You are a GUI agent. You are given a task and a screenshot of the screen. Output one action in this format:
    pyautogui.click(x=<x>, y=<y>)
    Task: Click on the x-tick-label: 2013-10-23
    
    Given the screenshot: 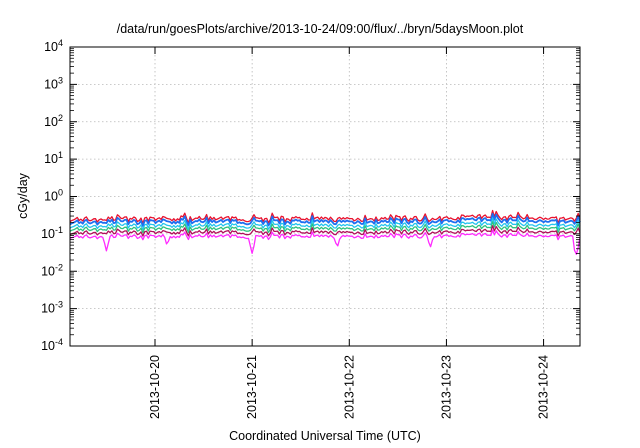 What is the action you would take?
    pyautogui.click(x=446, y=387)
    